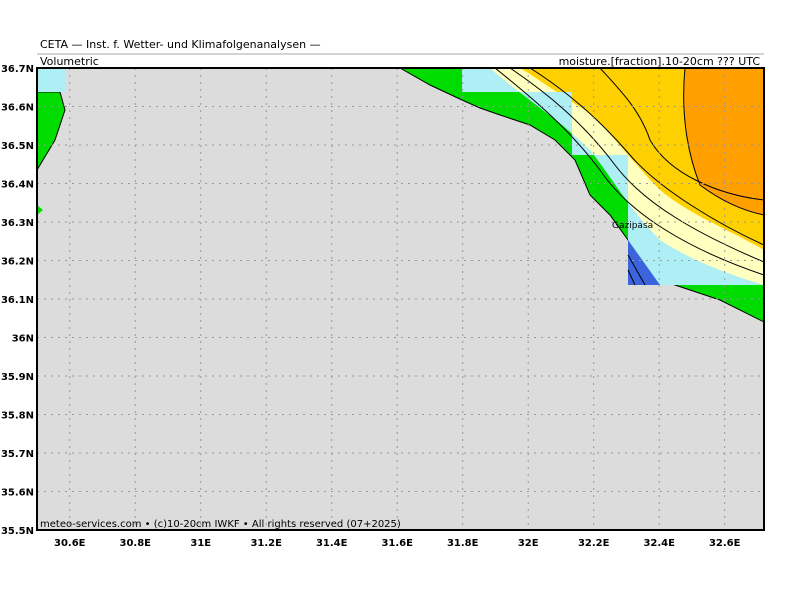 Image resolution: width=800 pixels, height=604 pixels. I want to click on lat-label: 35.6N, so click(17, 493).